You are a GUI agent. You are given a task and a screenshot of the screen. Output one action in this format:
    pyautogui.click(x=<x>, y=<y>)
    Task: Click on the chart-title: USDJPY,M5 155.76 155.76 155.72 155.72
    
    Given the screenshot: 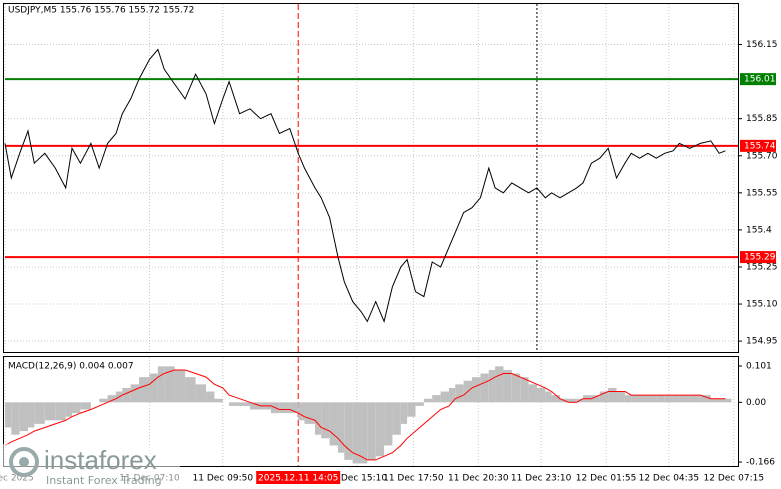 What is the action you would take?
    pyautogui.click(x=101, y=11)
    